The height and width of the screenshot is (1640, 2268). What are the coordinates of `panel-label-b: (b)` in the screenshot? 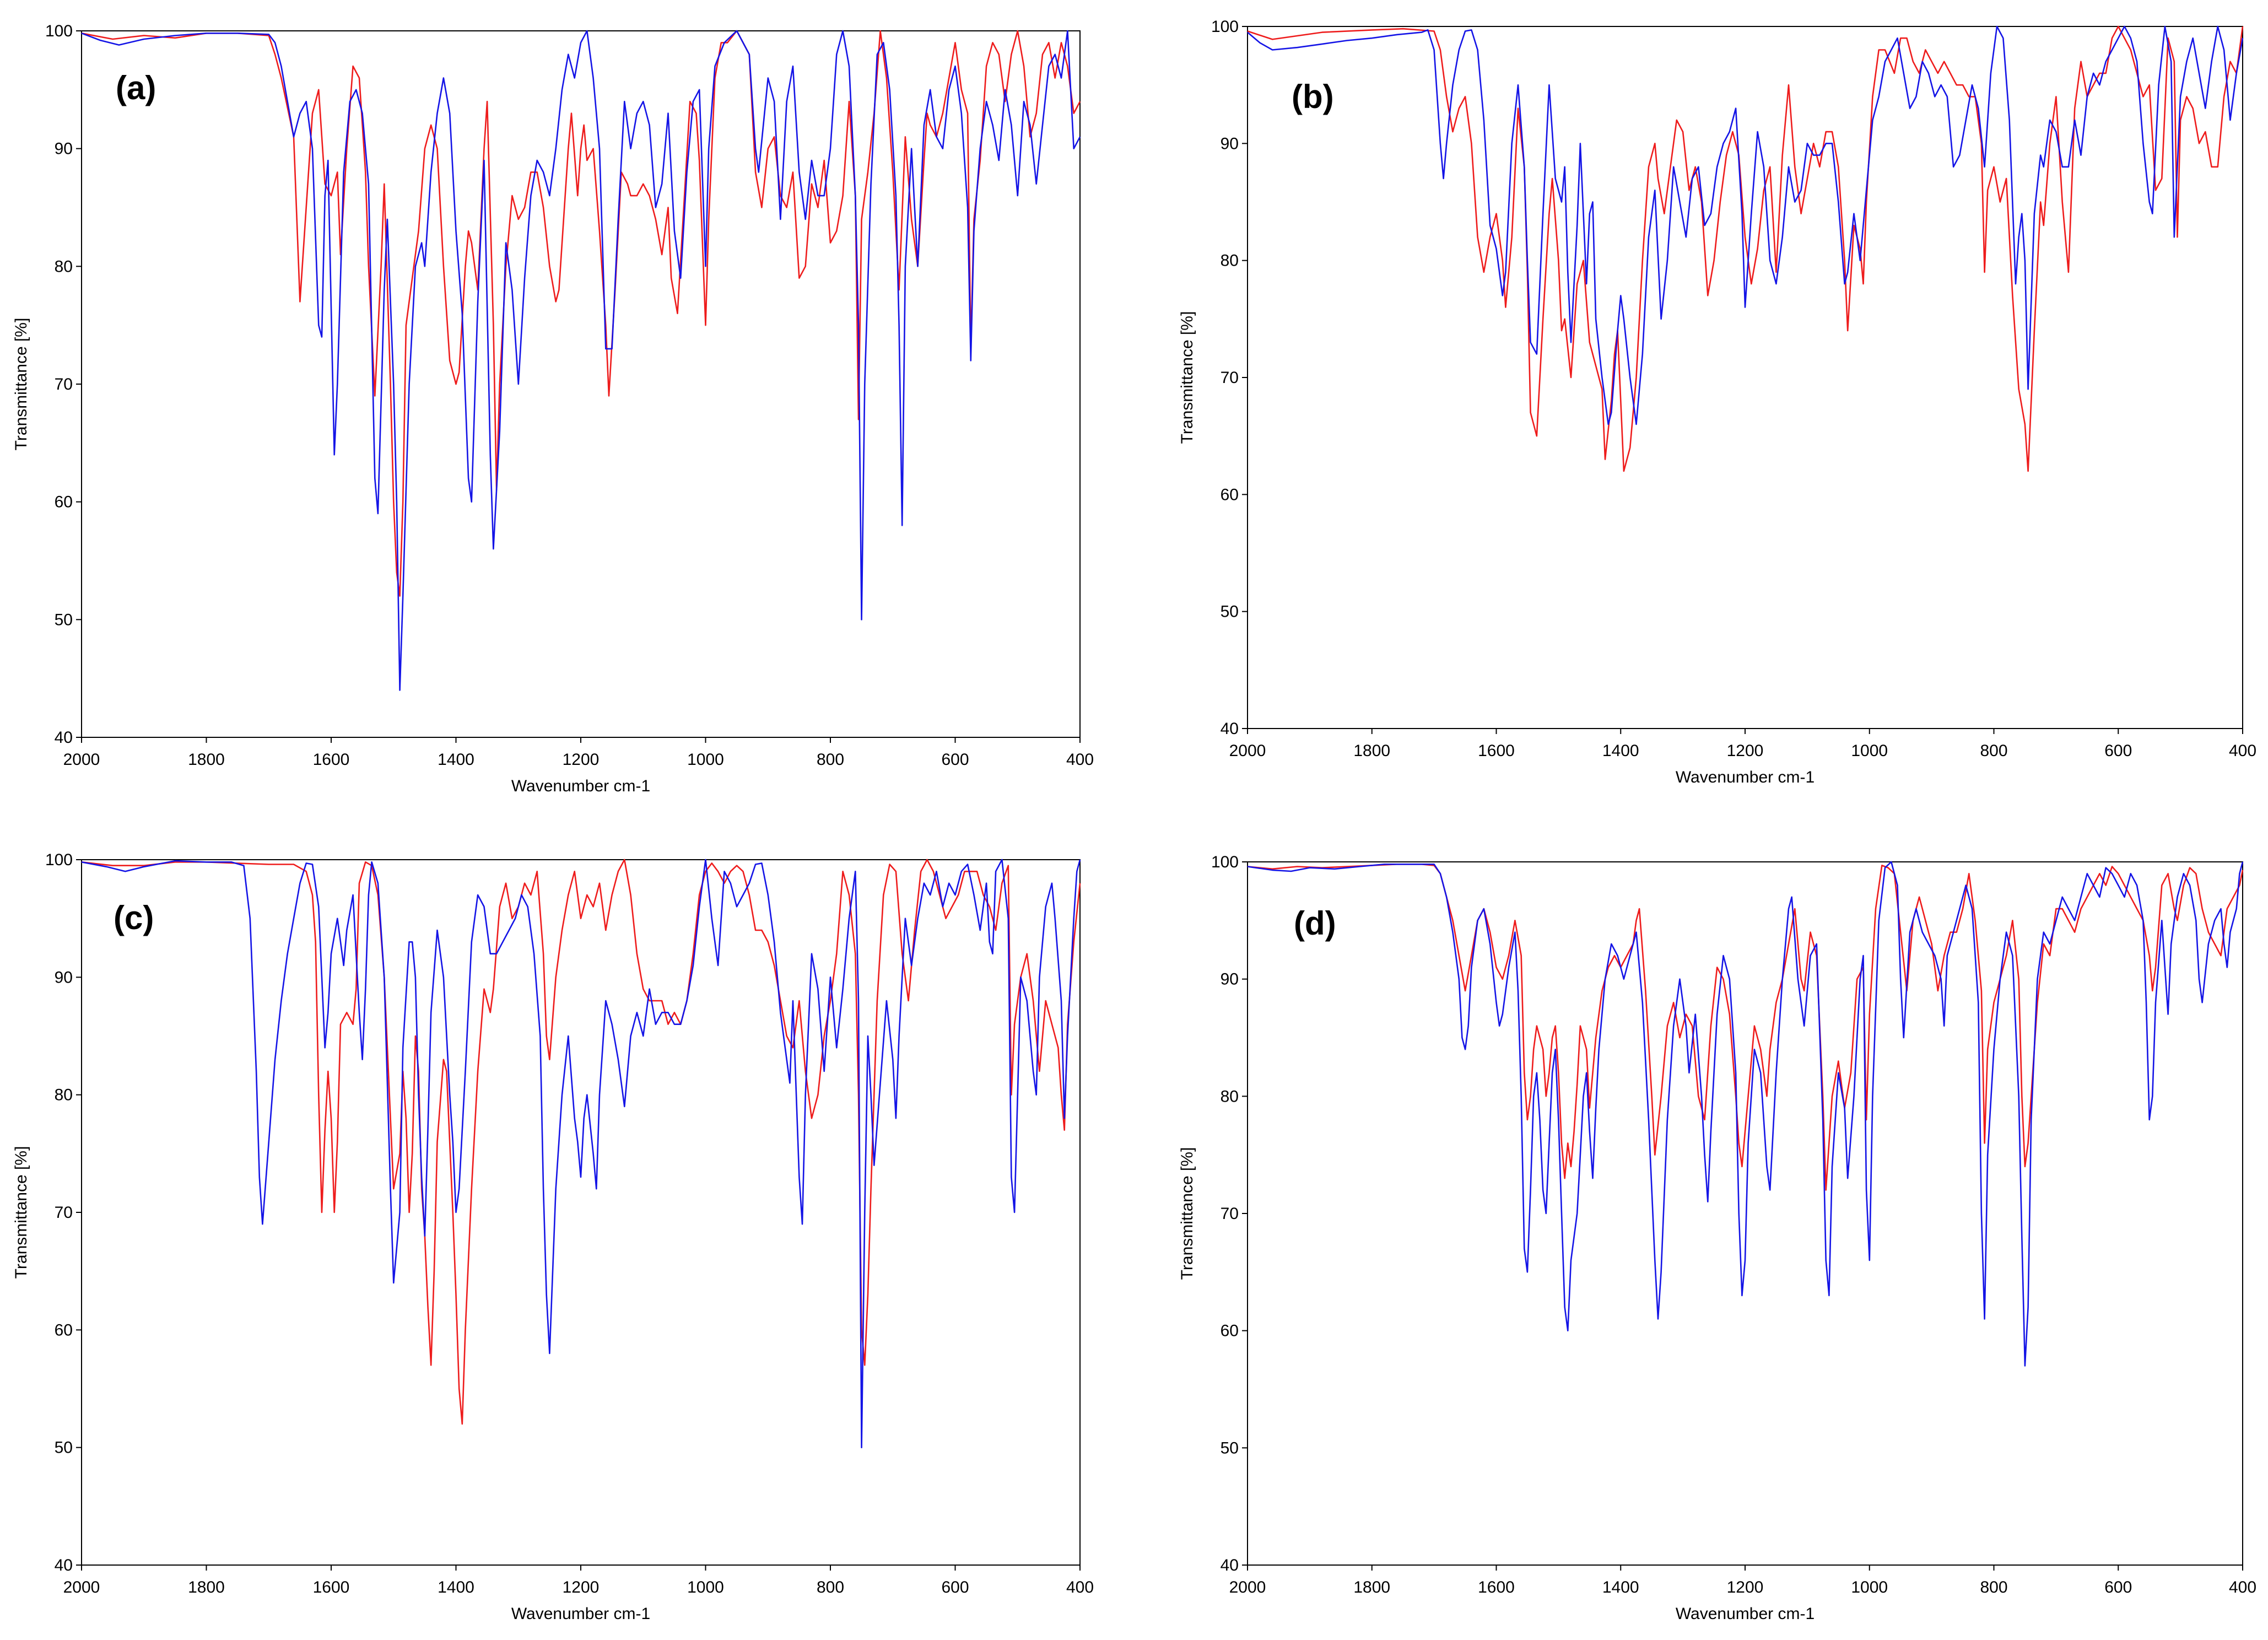 It's located at (1313, 96).